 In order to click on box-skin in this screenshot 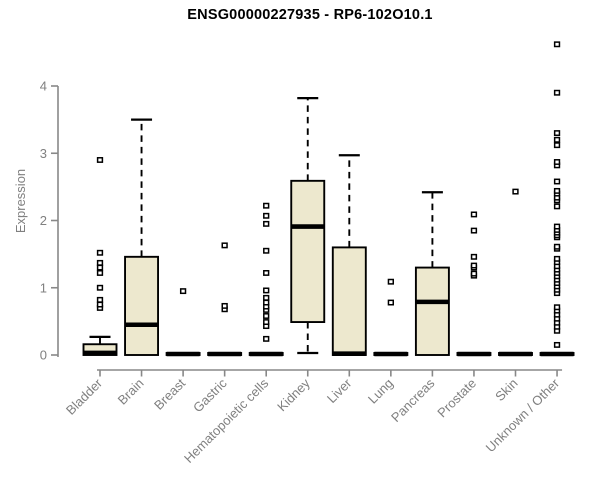, I will do `click(515, 272)`.